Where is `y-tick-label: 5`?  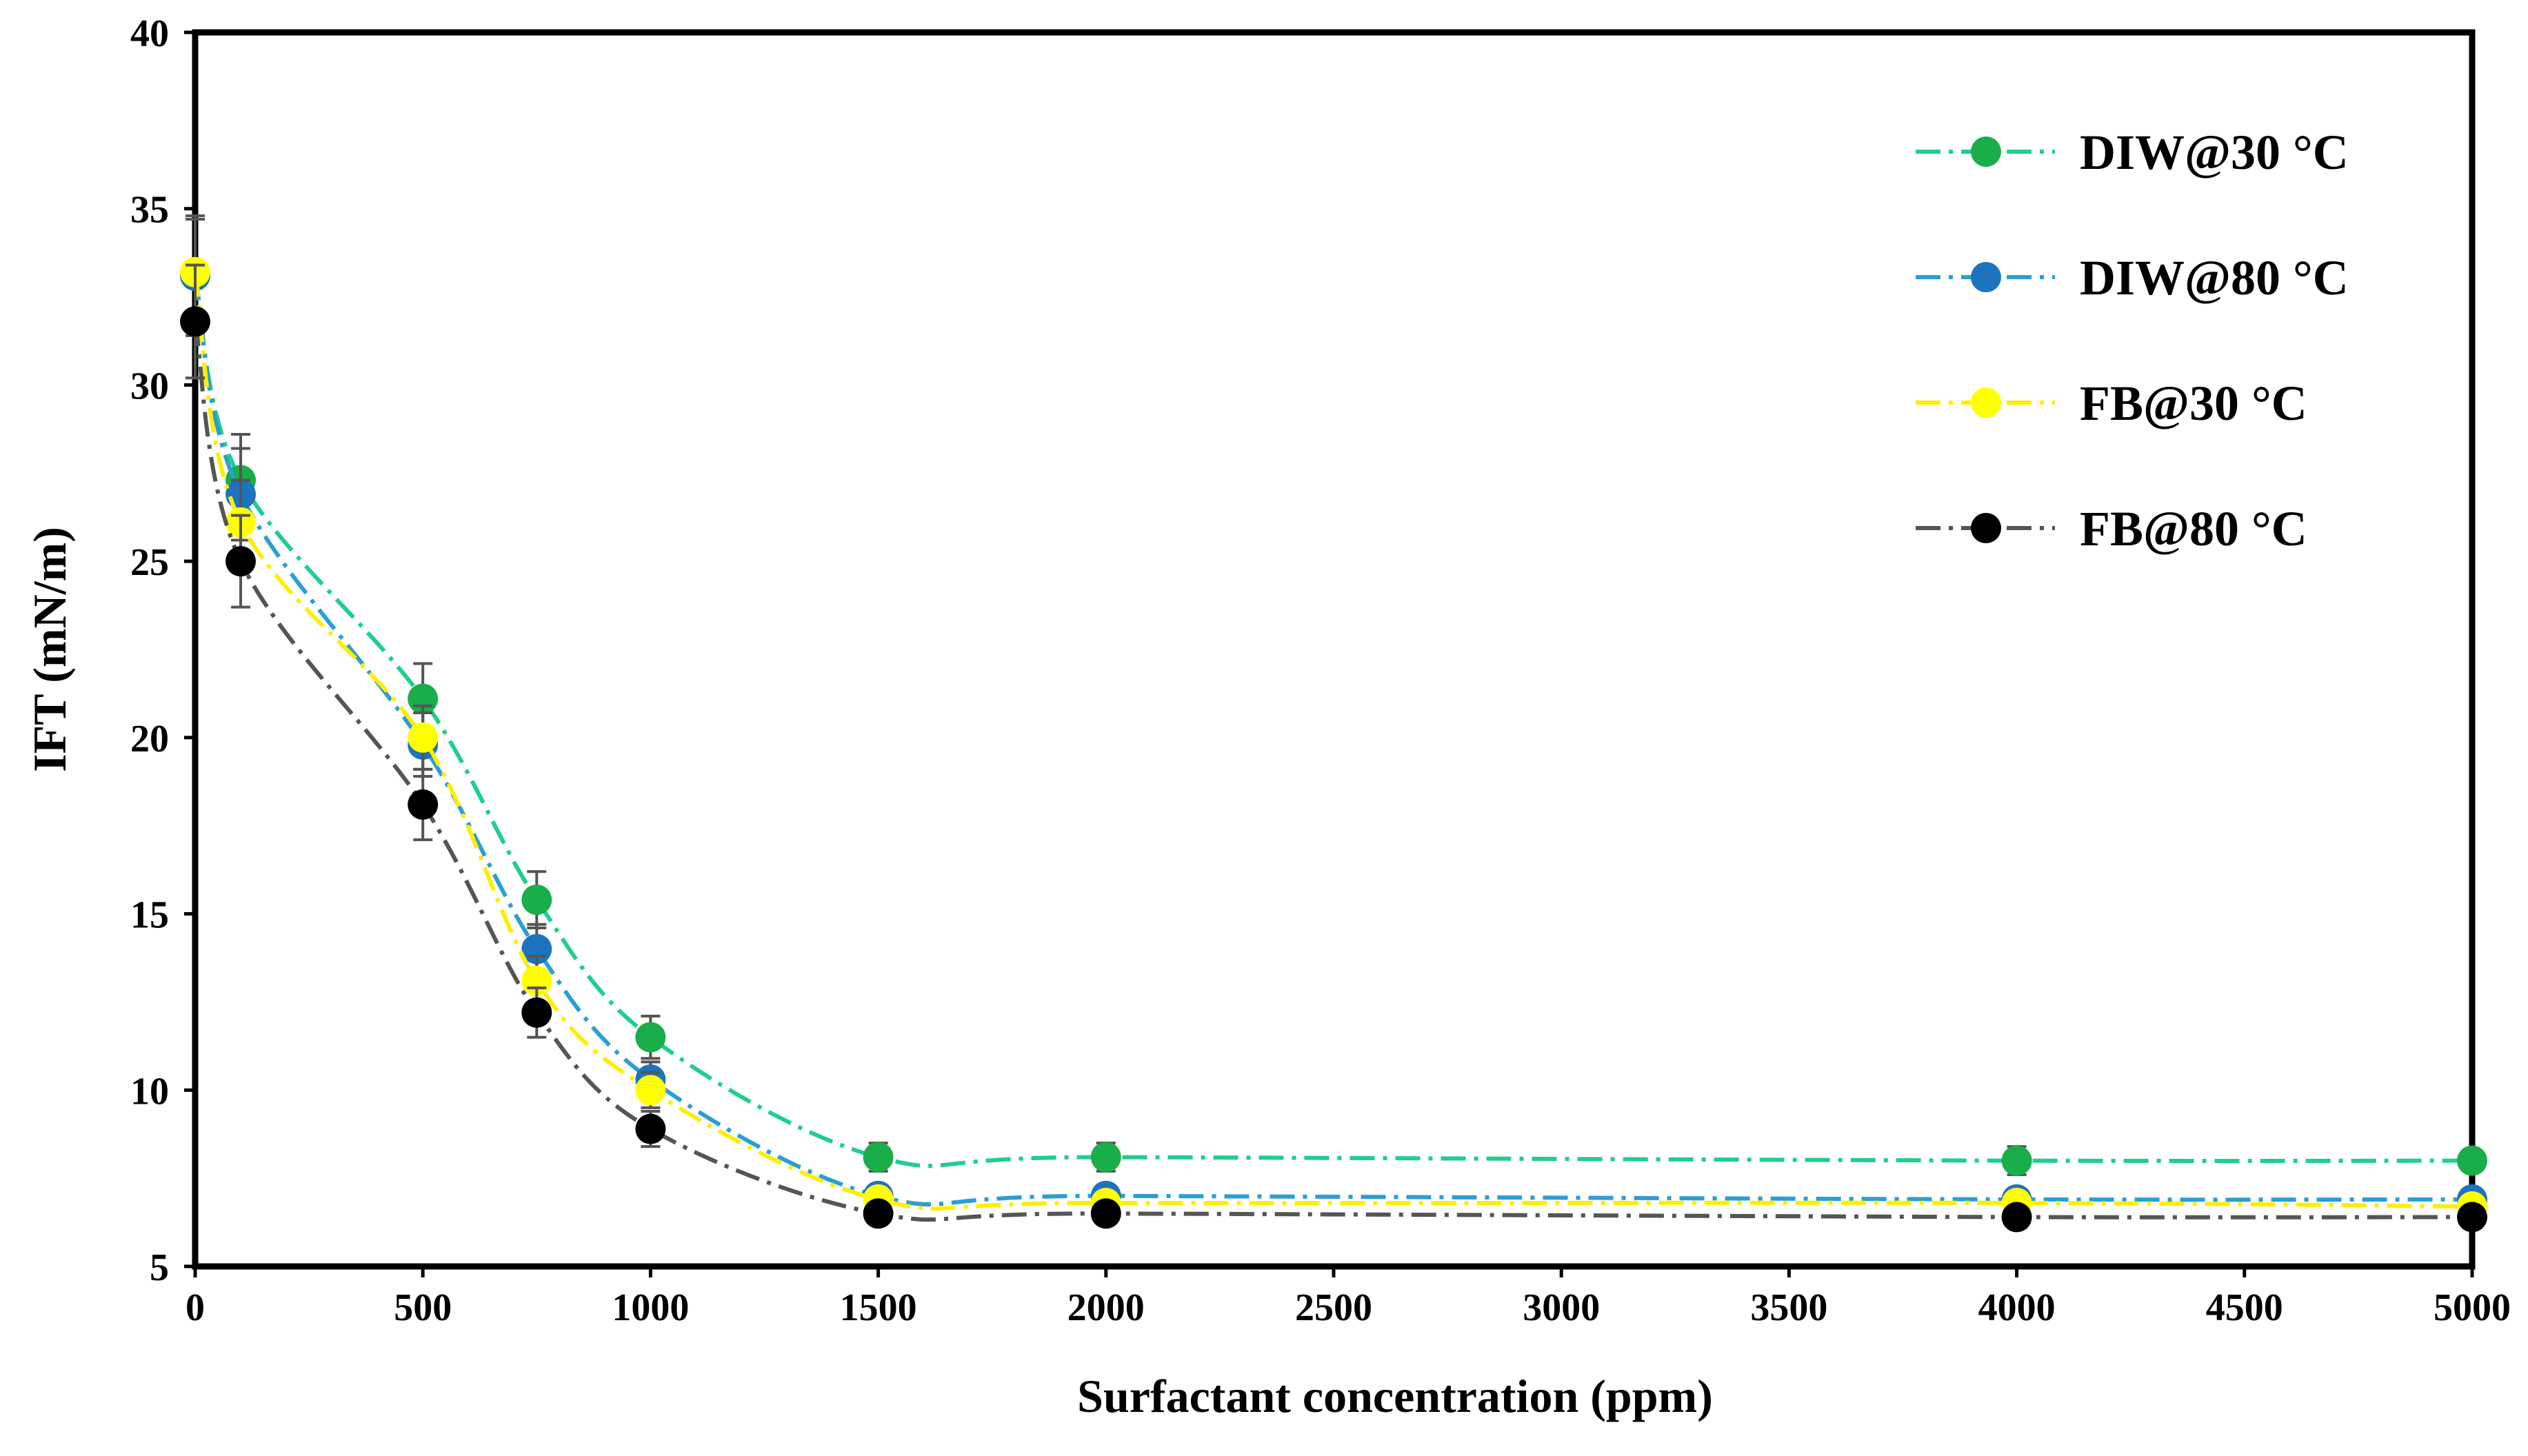
y-tick-label: 5 is located at coordinates (159, 1267).